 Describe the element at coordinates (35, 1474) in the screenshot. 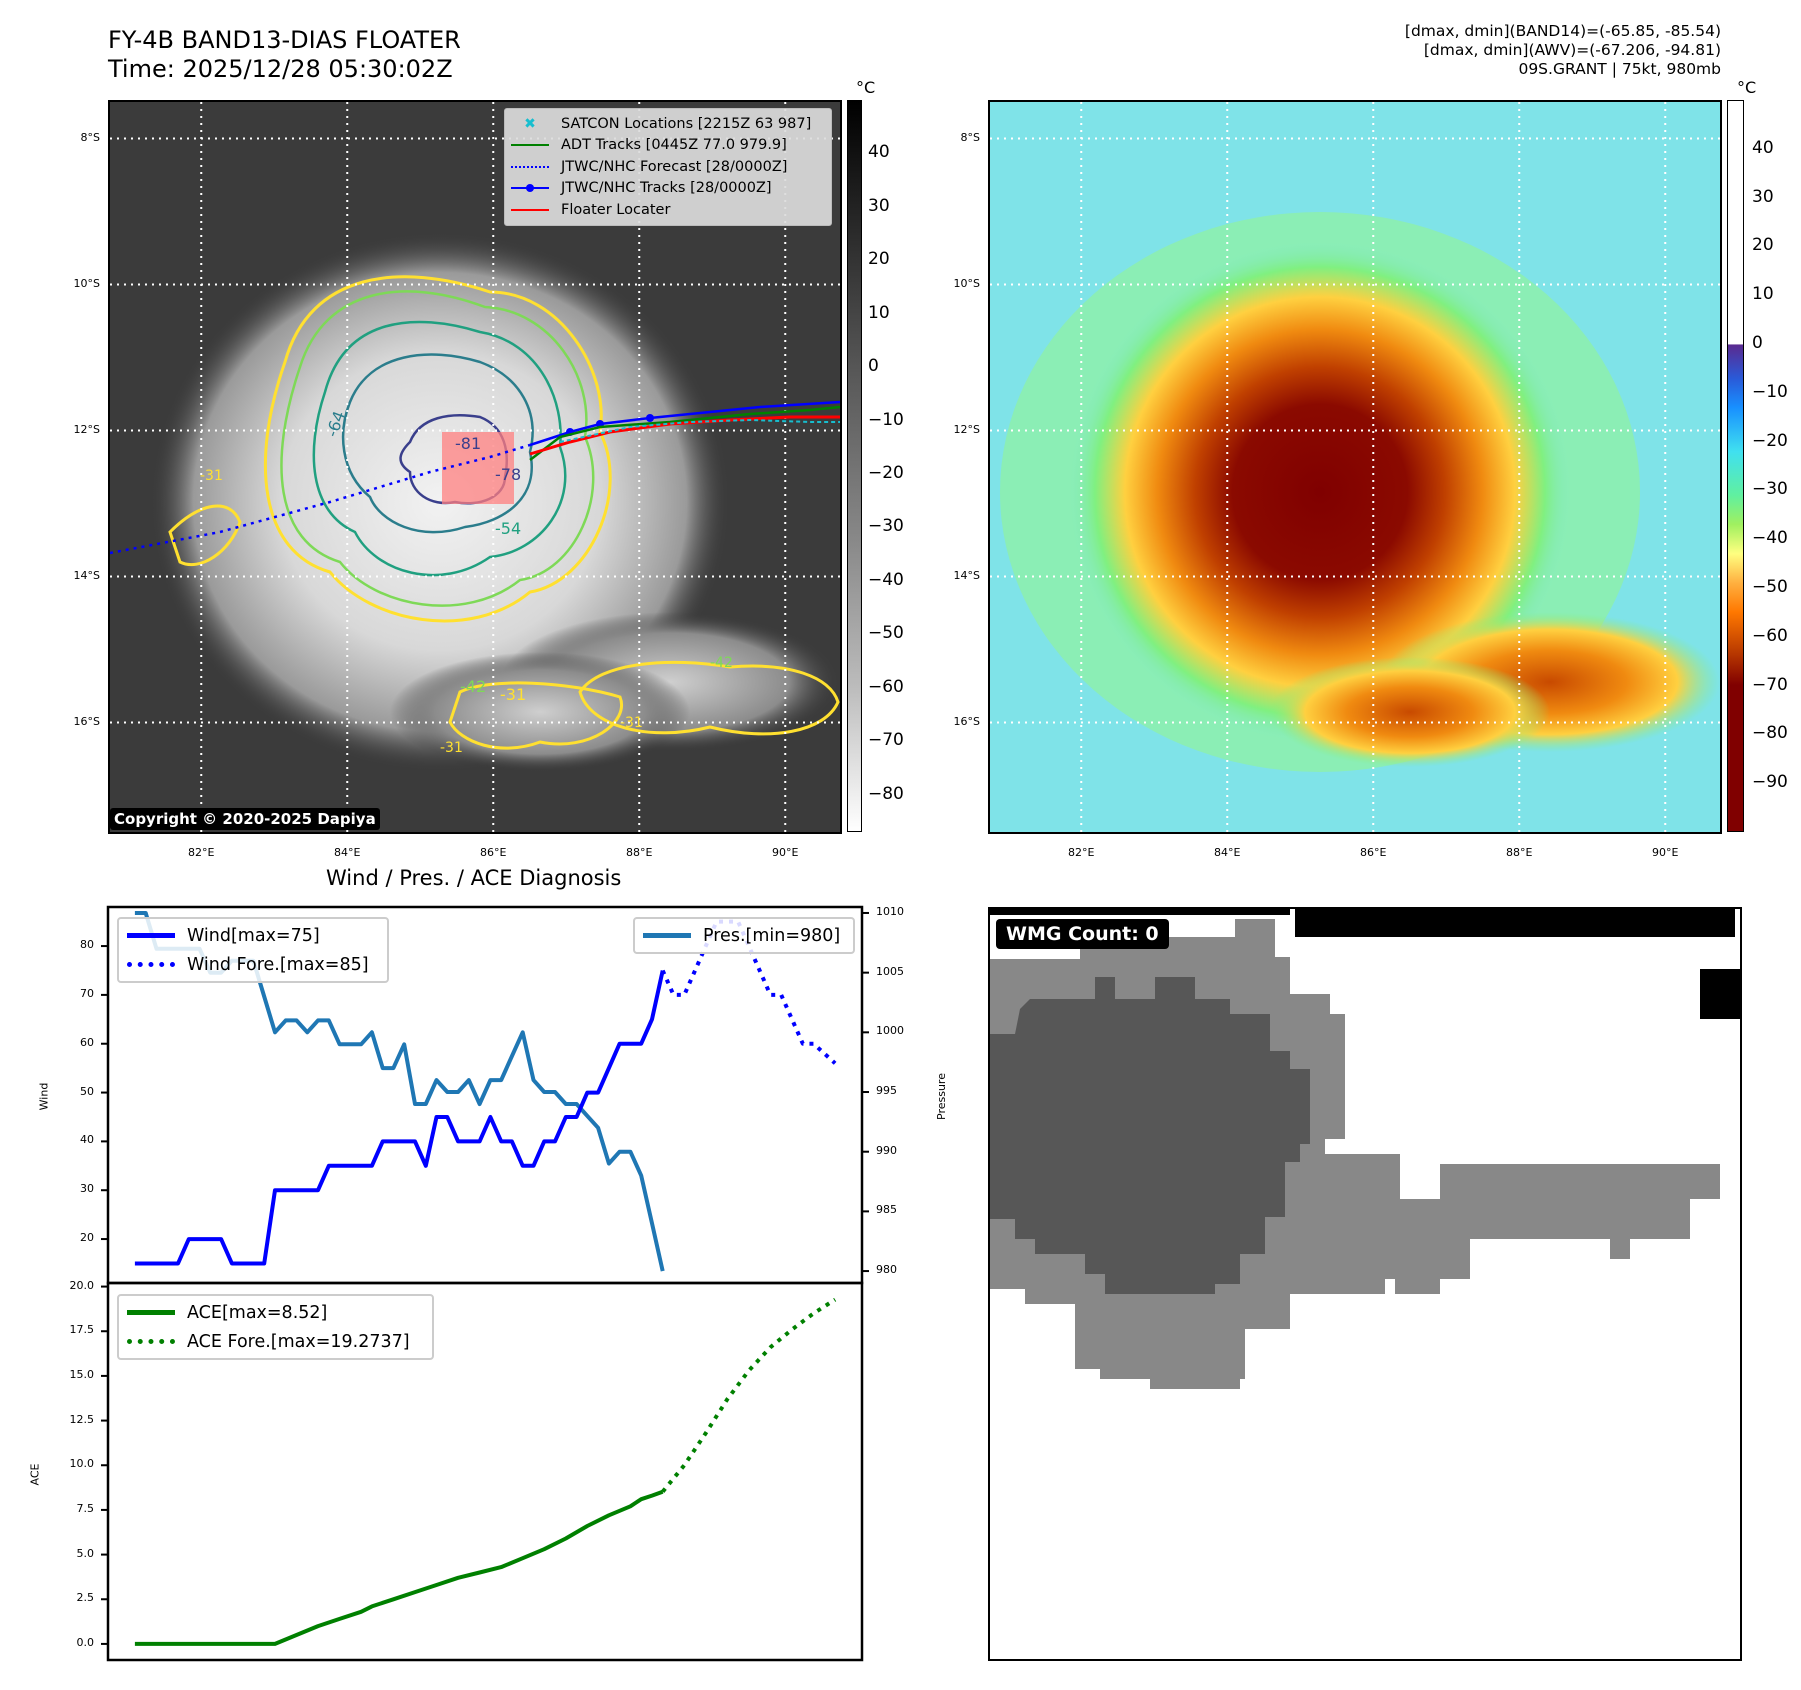

I see `ace-axis-label: ACE` at that location.